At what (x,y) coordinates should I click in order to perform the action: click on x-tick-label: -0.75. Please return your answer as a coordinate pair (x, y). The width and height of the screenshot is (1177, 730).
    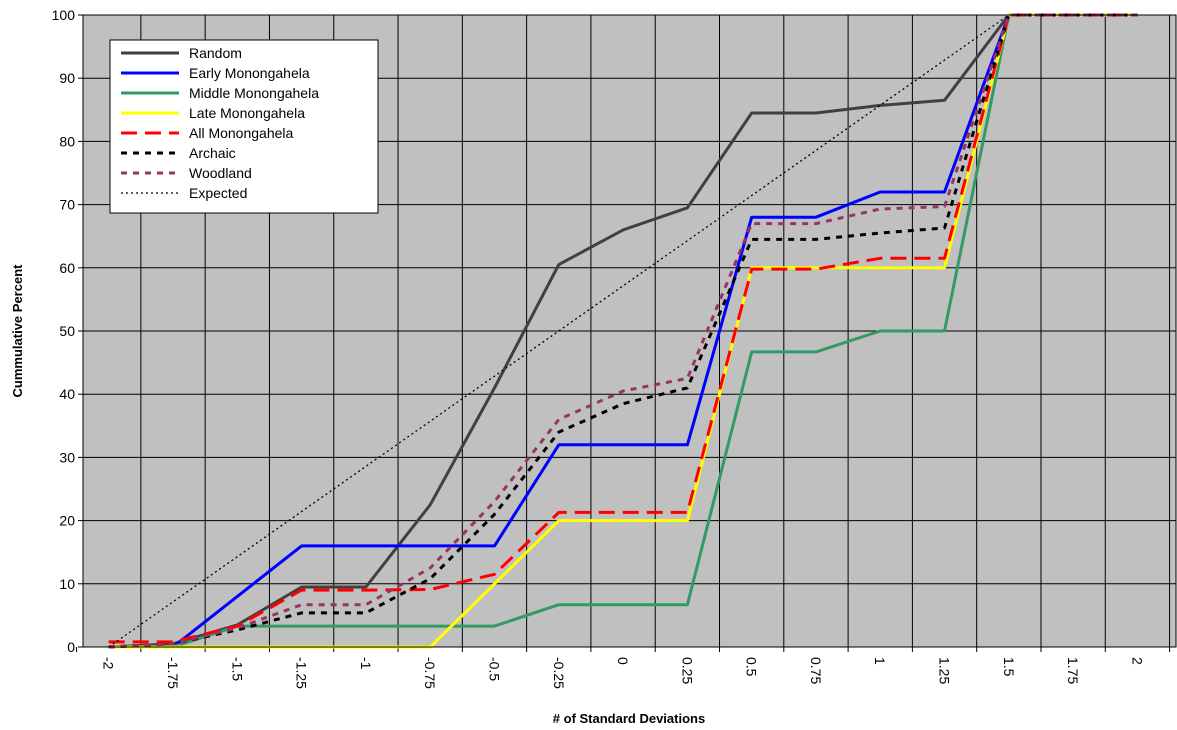
    Looking at the image, I should click on (430, 673).